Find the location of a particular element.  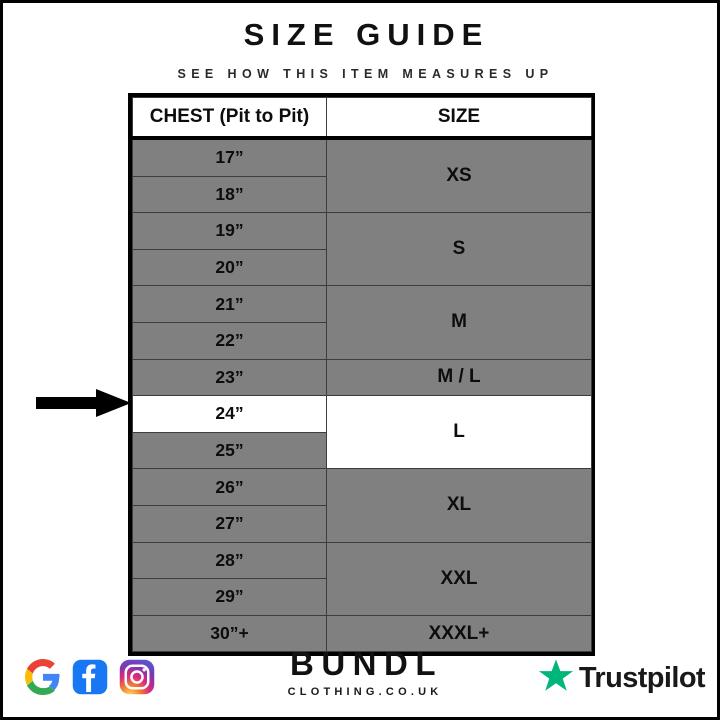

size-cell: L is located at coordinates (459, 432).